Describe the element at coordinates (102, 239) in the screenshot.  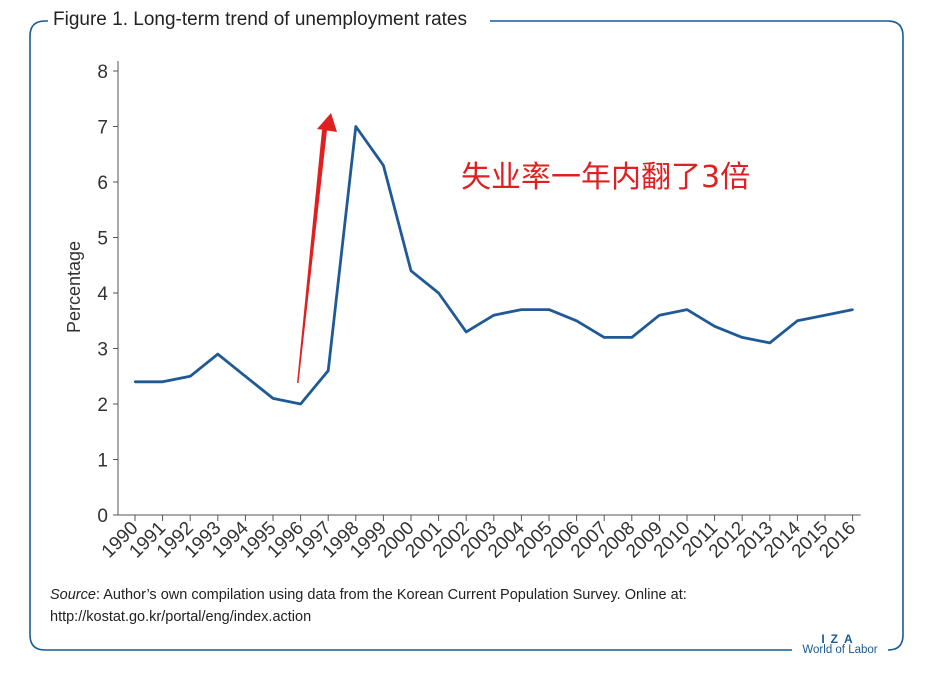
I see `y-tick-label: 5` at that location.